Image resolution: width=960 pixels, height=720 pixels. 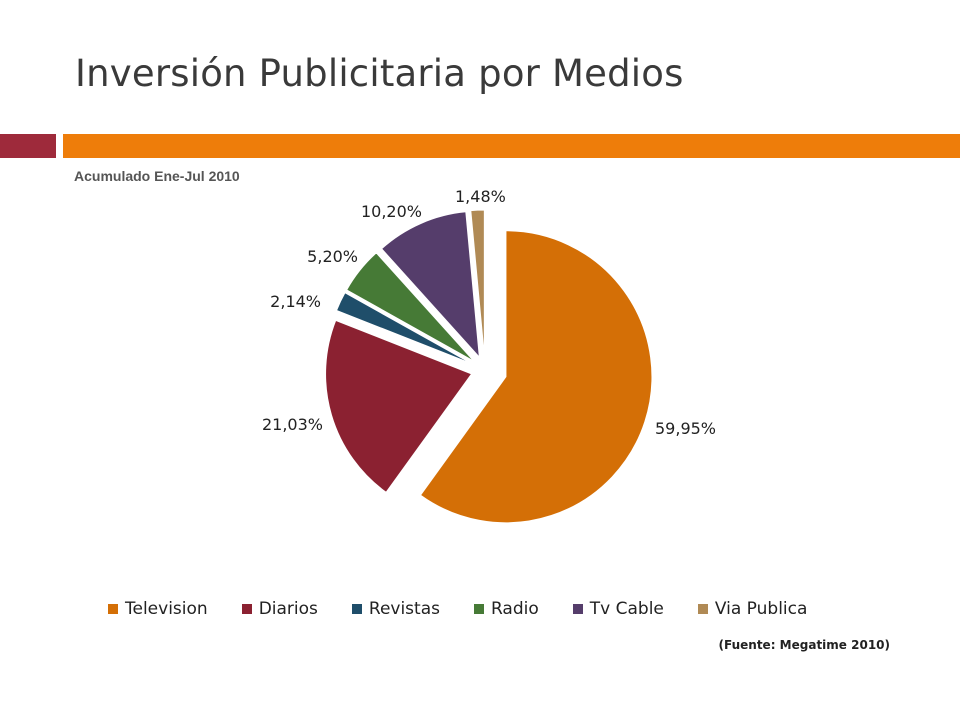 What do you see at coordinates (511, 146) in the screenshot?
I see `accent-bar-orange` at bounding box center [511, 146].